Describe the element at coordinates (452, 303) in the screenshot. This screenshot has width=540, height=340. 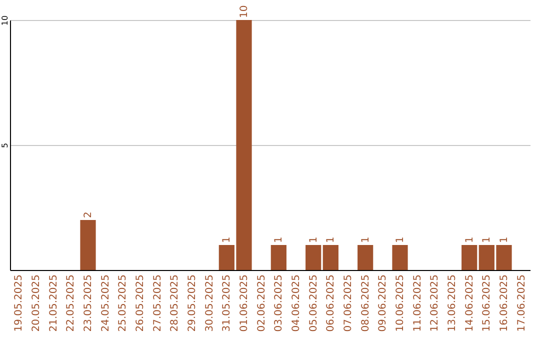
I see `x-tick-label: 13.06.2025` at that location.